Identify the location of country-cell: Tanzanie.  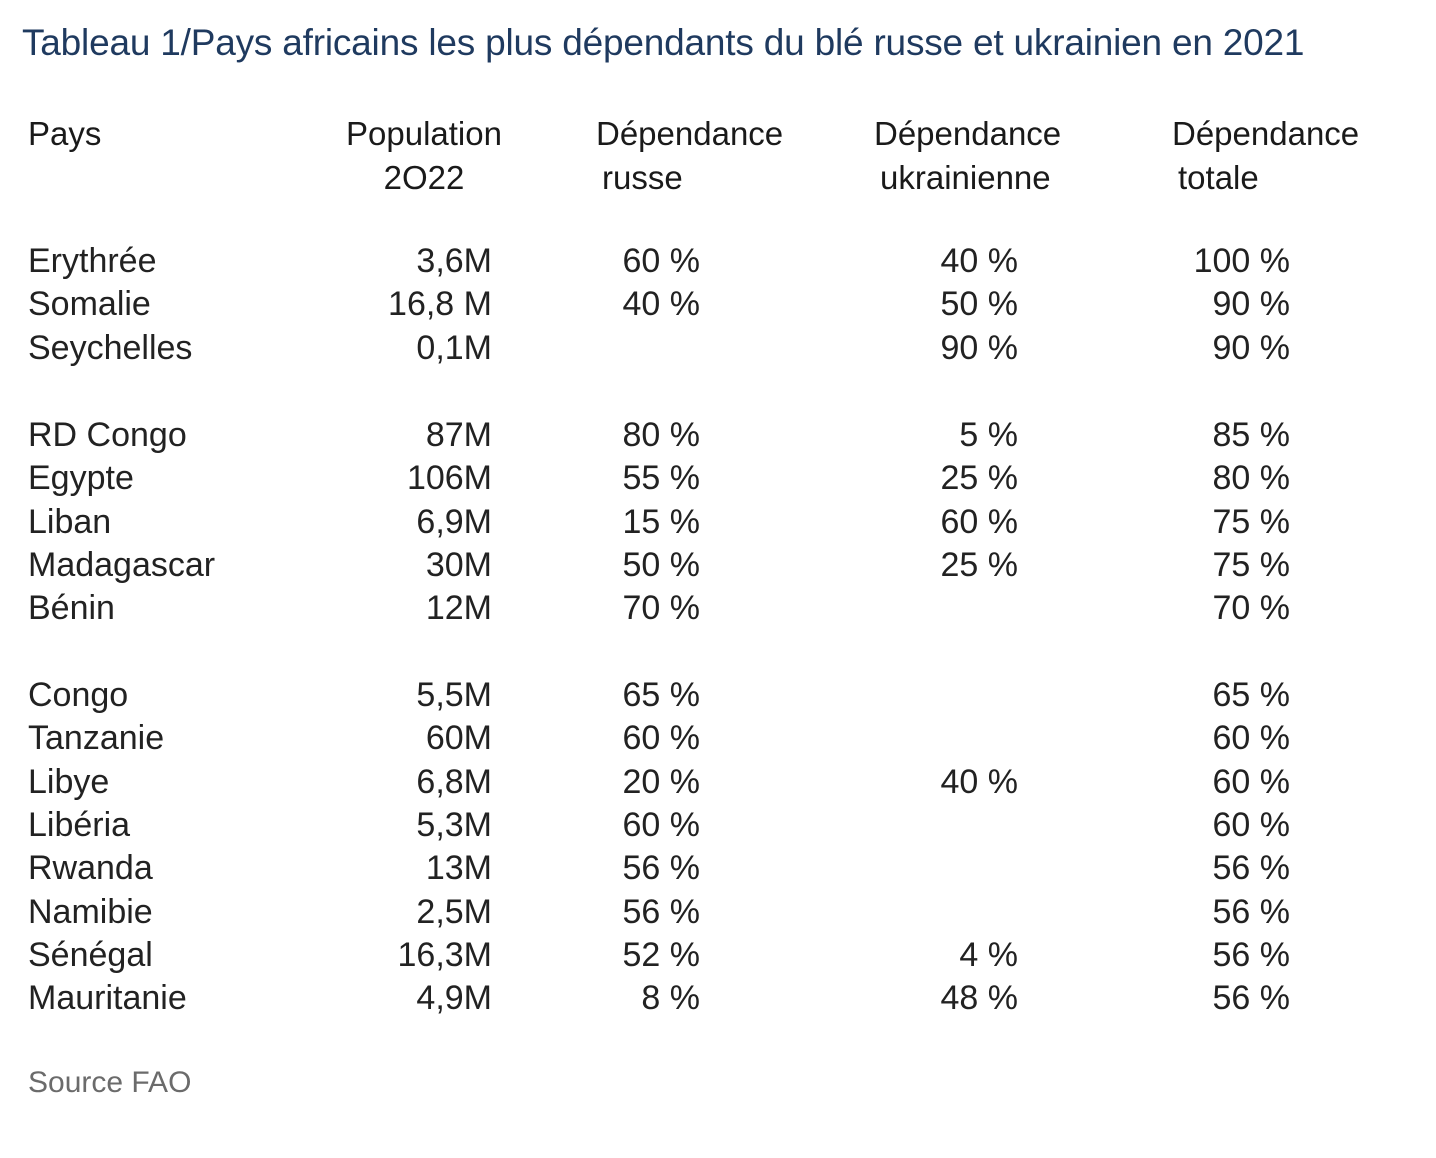
(96, 738).